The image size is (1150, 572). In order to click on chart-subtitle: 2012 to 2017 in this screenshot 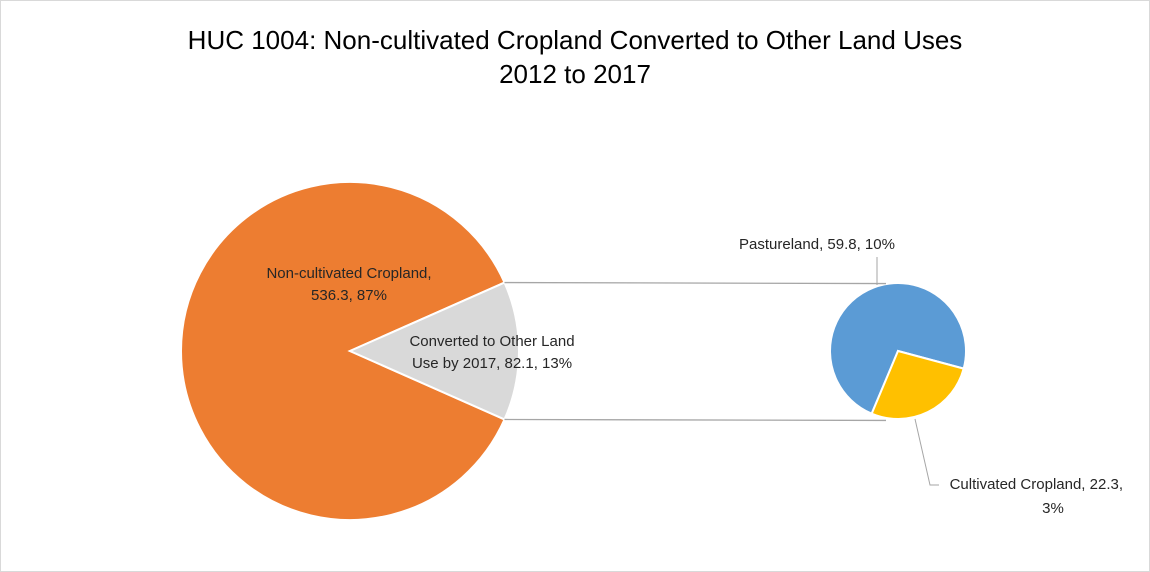, I will do `click(575, 74)`.